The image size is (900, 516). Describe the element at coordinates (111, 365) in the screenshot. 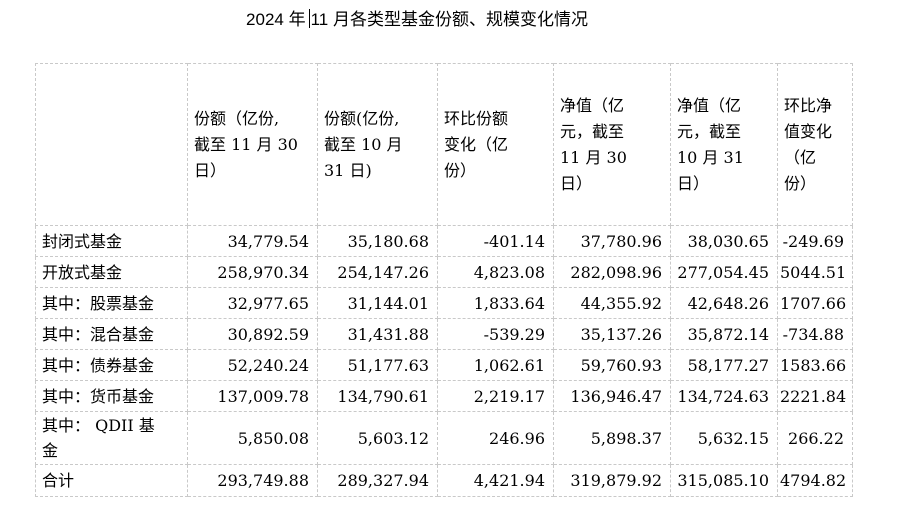

I see `row-label: 其中：债券基金` at that location.